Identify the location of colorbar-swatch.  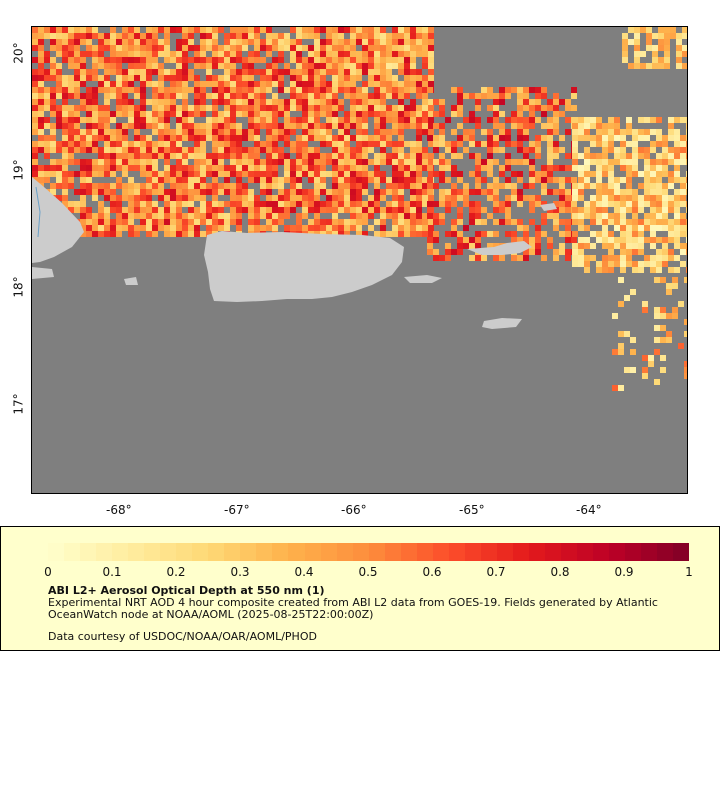
(56, 552).